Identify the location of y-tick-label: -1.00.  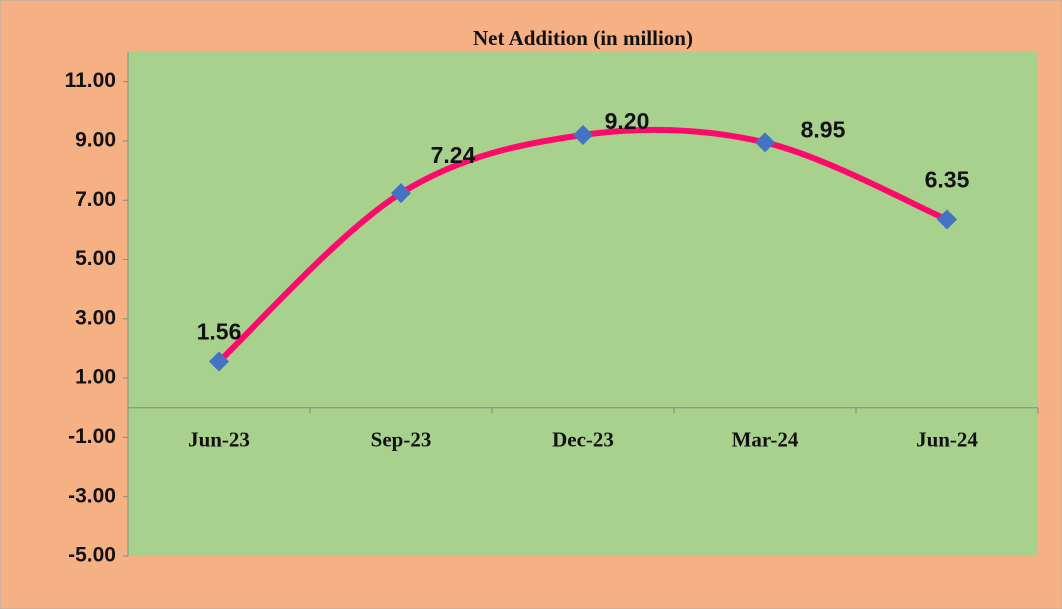
(92, 436).